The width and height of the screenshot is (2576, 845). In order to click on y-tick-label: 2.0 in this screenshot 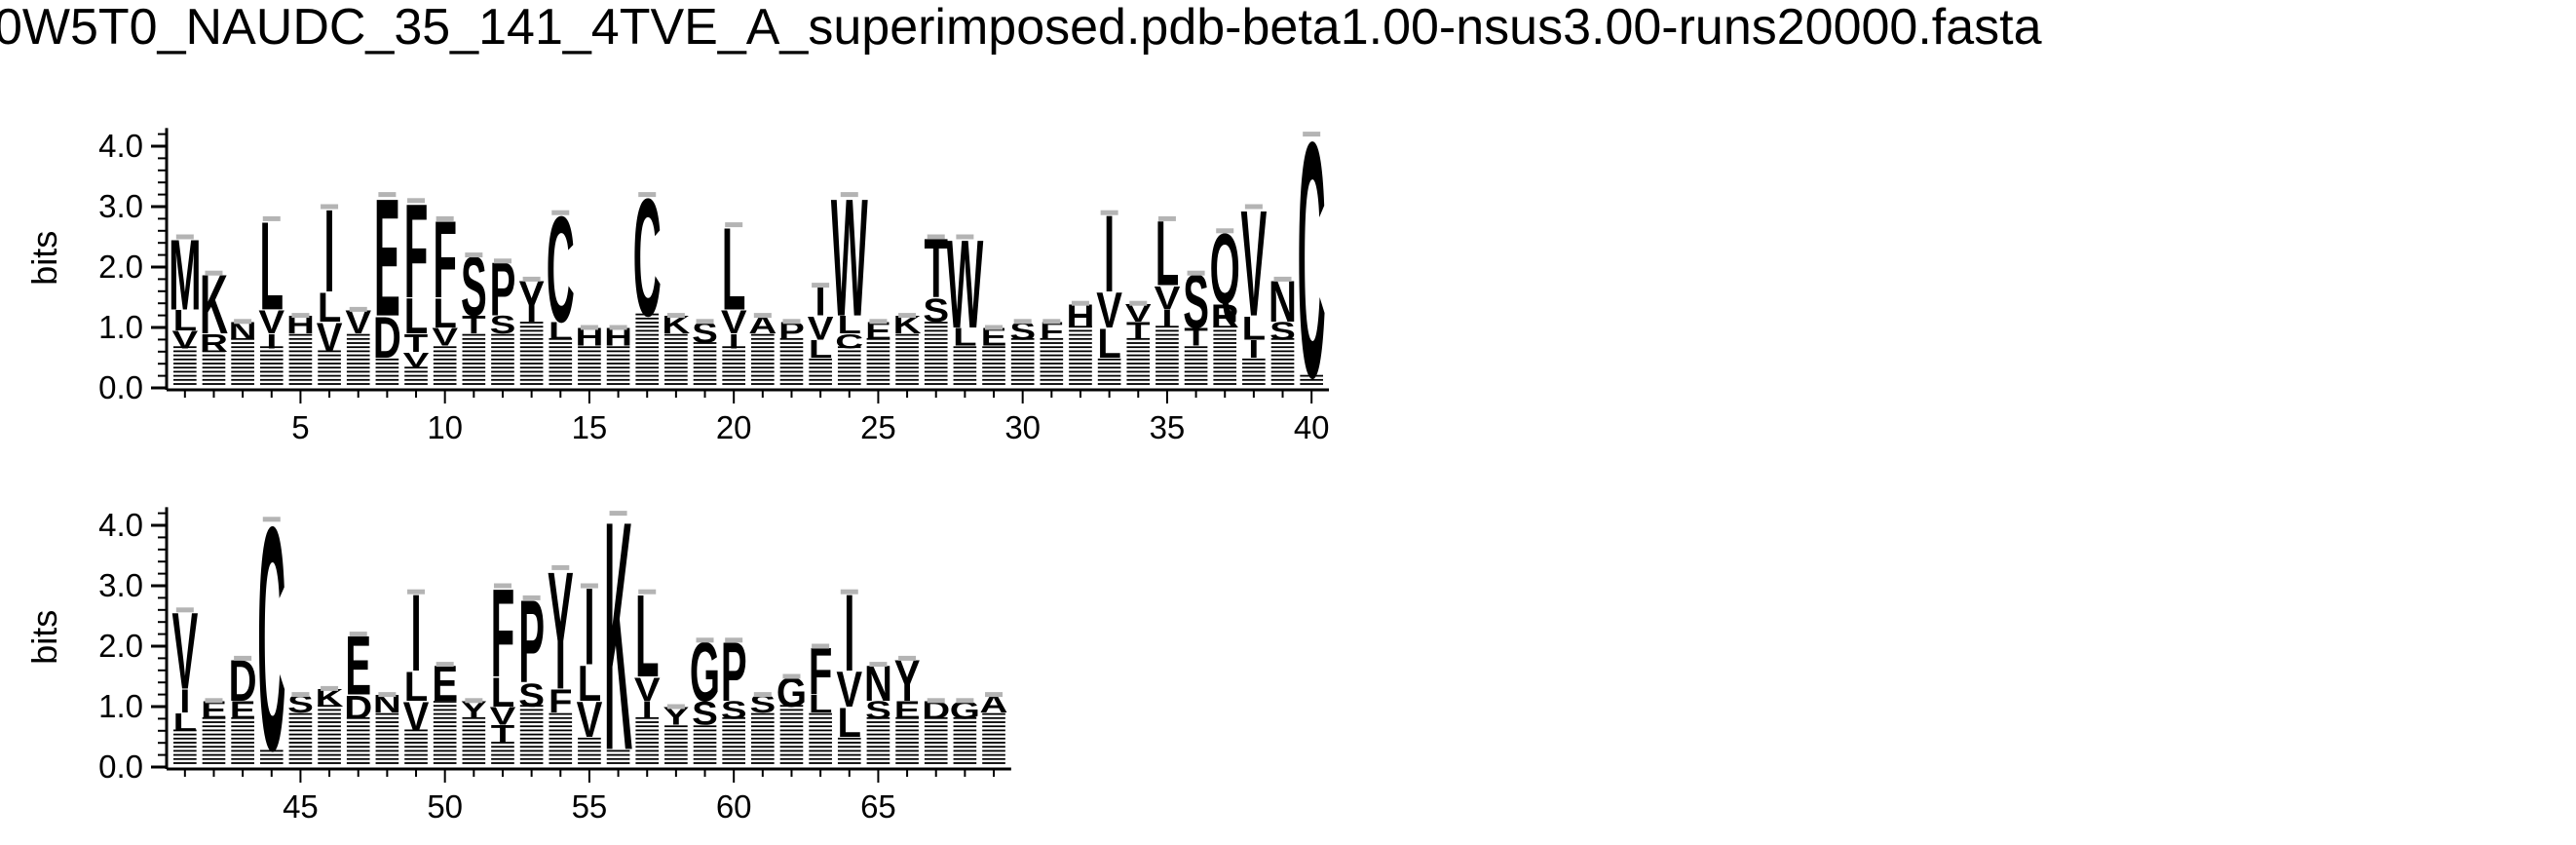, I will do `click(120, 646)`.